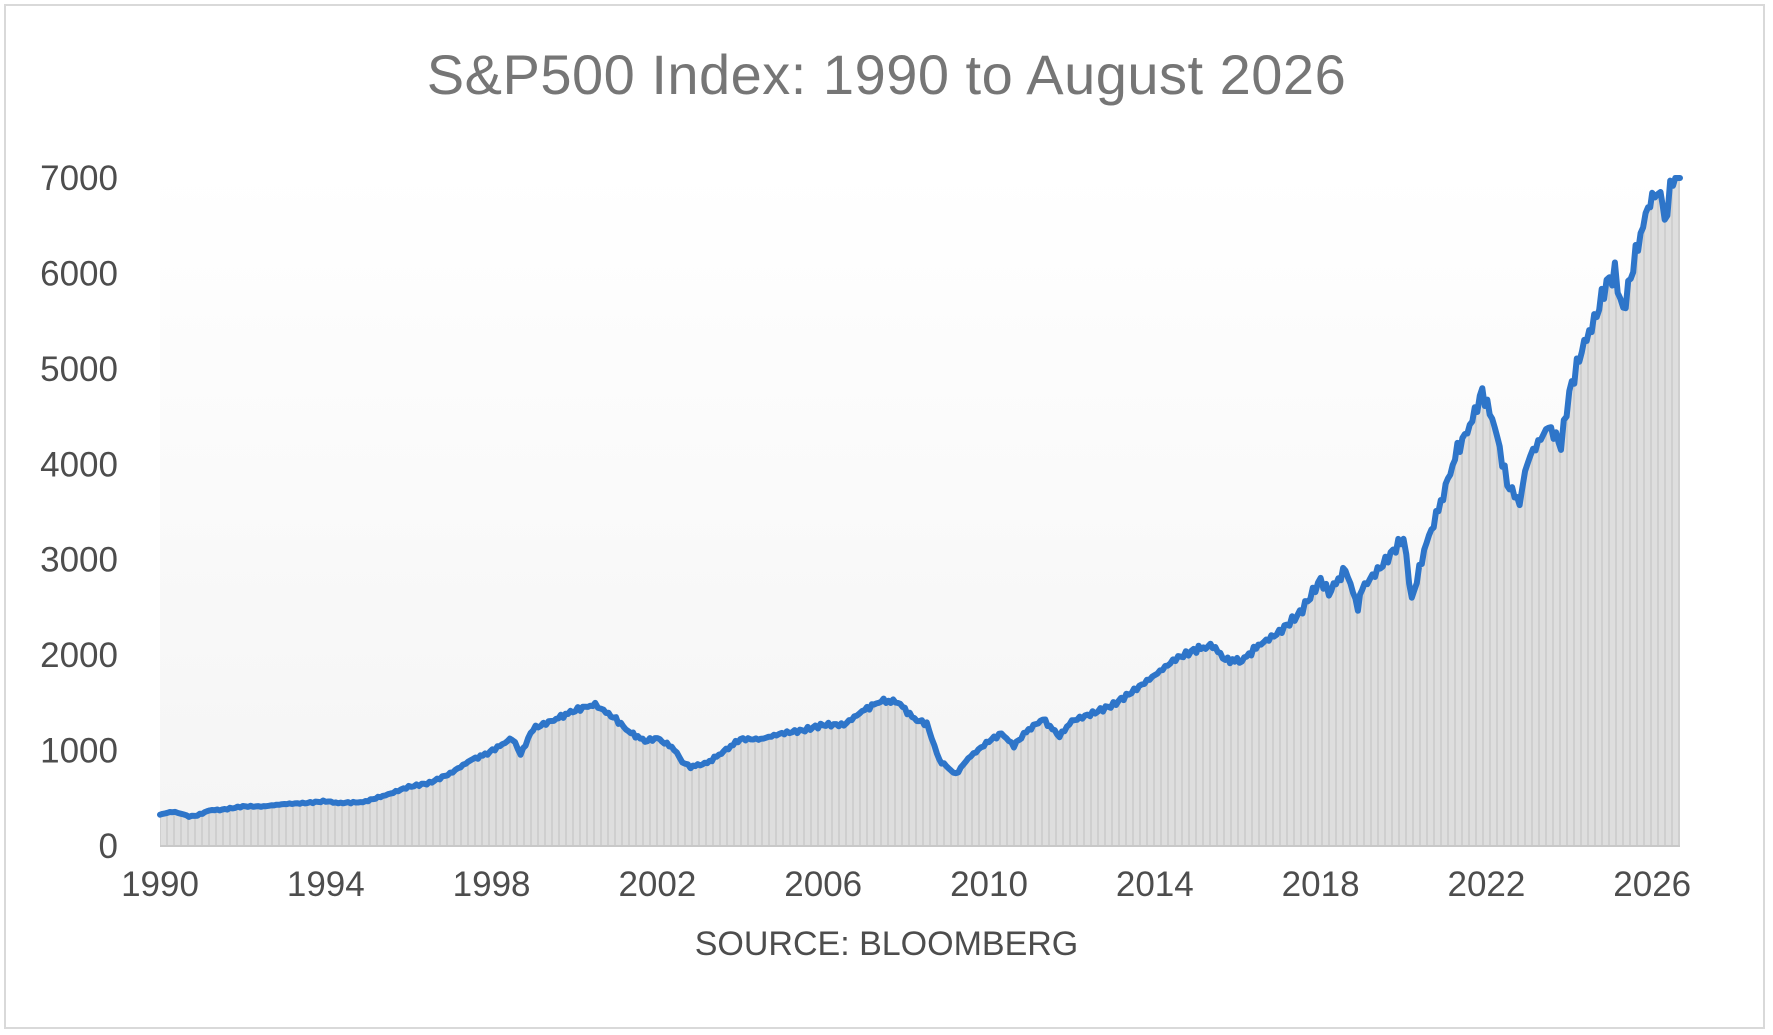 Image resolution: width=1773 pixels, height=1035 pixels. Describe the element at coordinates (326, 884) in the screenshot. I see `x-tick-label: 1994` at that location.